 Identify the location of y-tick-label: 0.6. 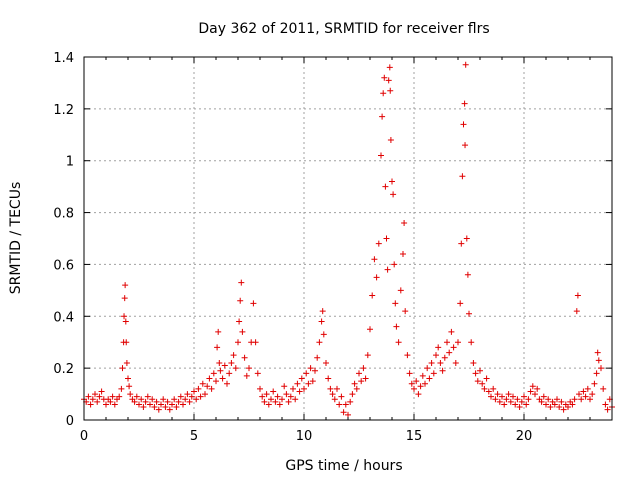
(63, 265).